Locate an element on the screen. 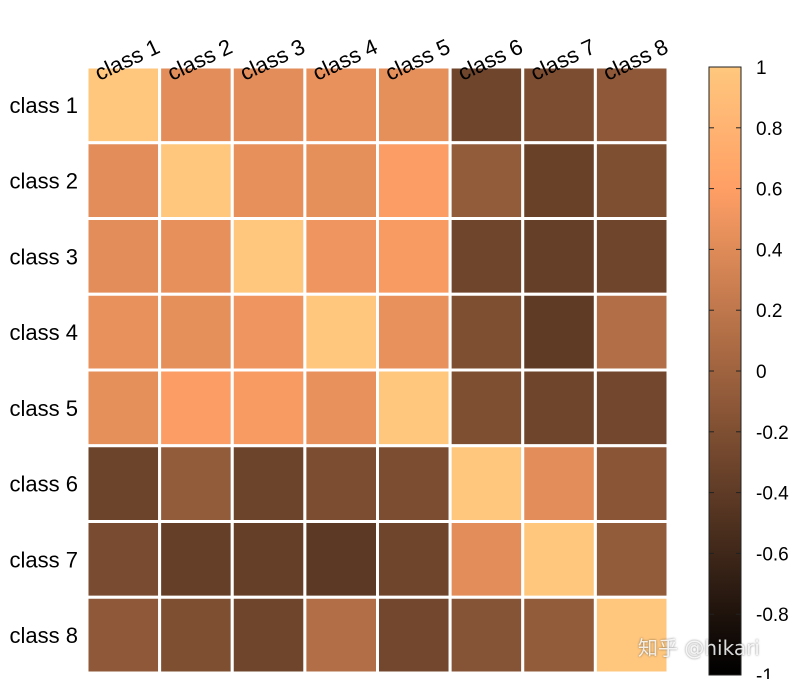 The width and height of the screenshot is (798, 679). y-tick-label: class 3 is located at coordinates (44, 256).